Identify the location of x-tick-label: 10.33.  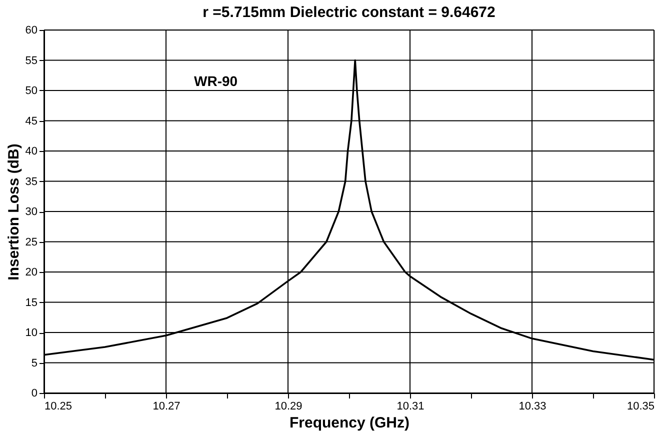
(532, 406).